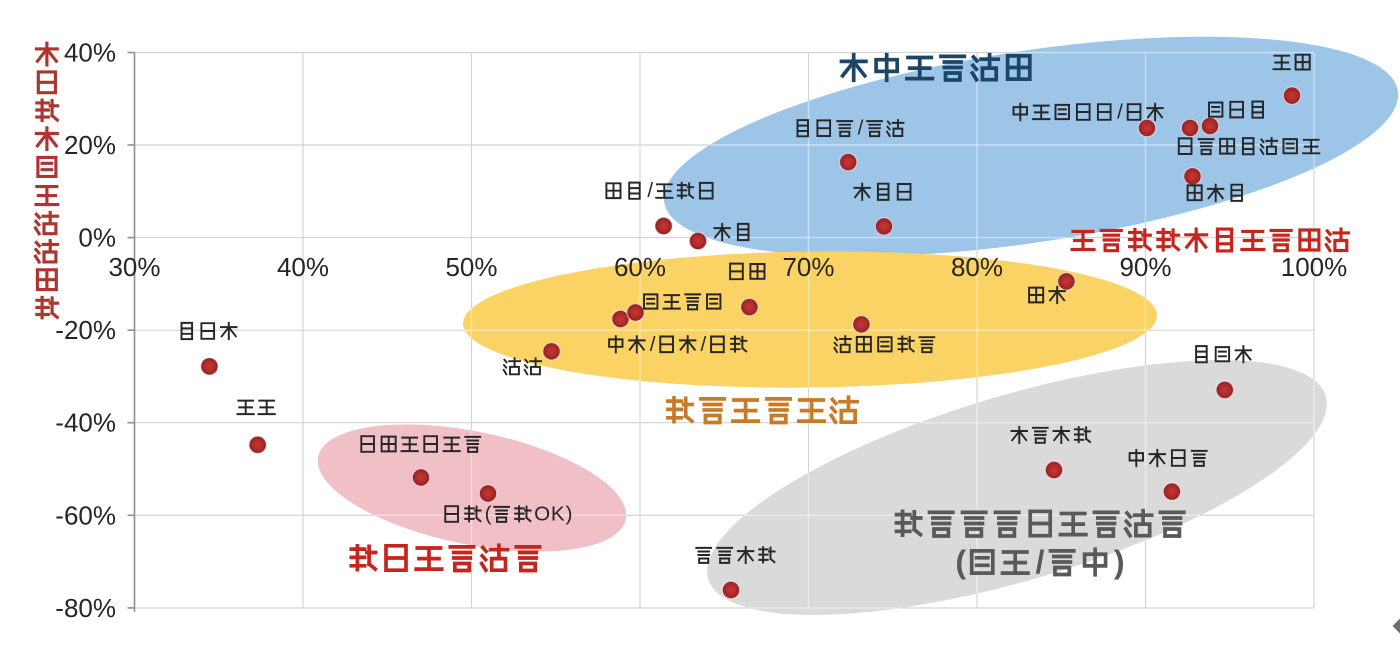  Describe the element at coordinates (640, 267) in the screenshot. I see `svg-text: 60%` at that location.